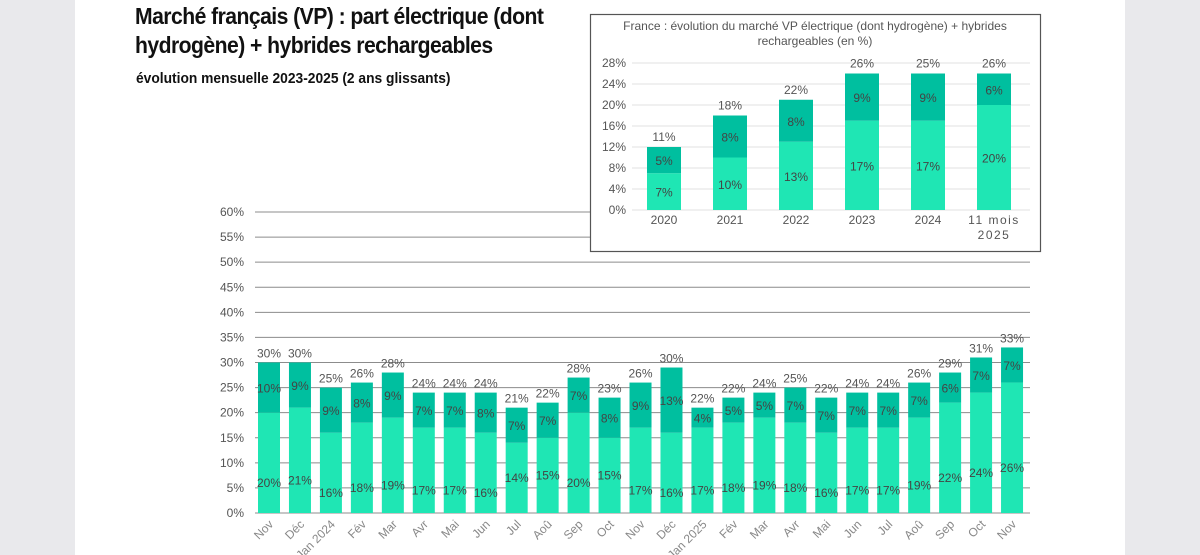  I want to click on label-total: 26%, so click(362, 374).